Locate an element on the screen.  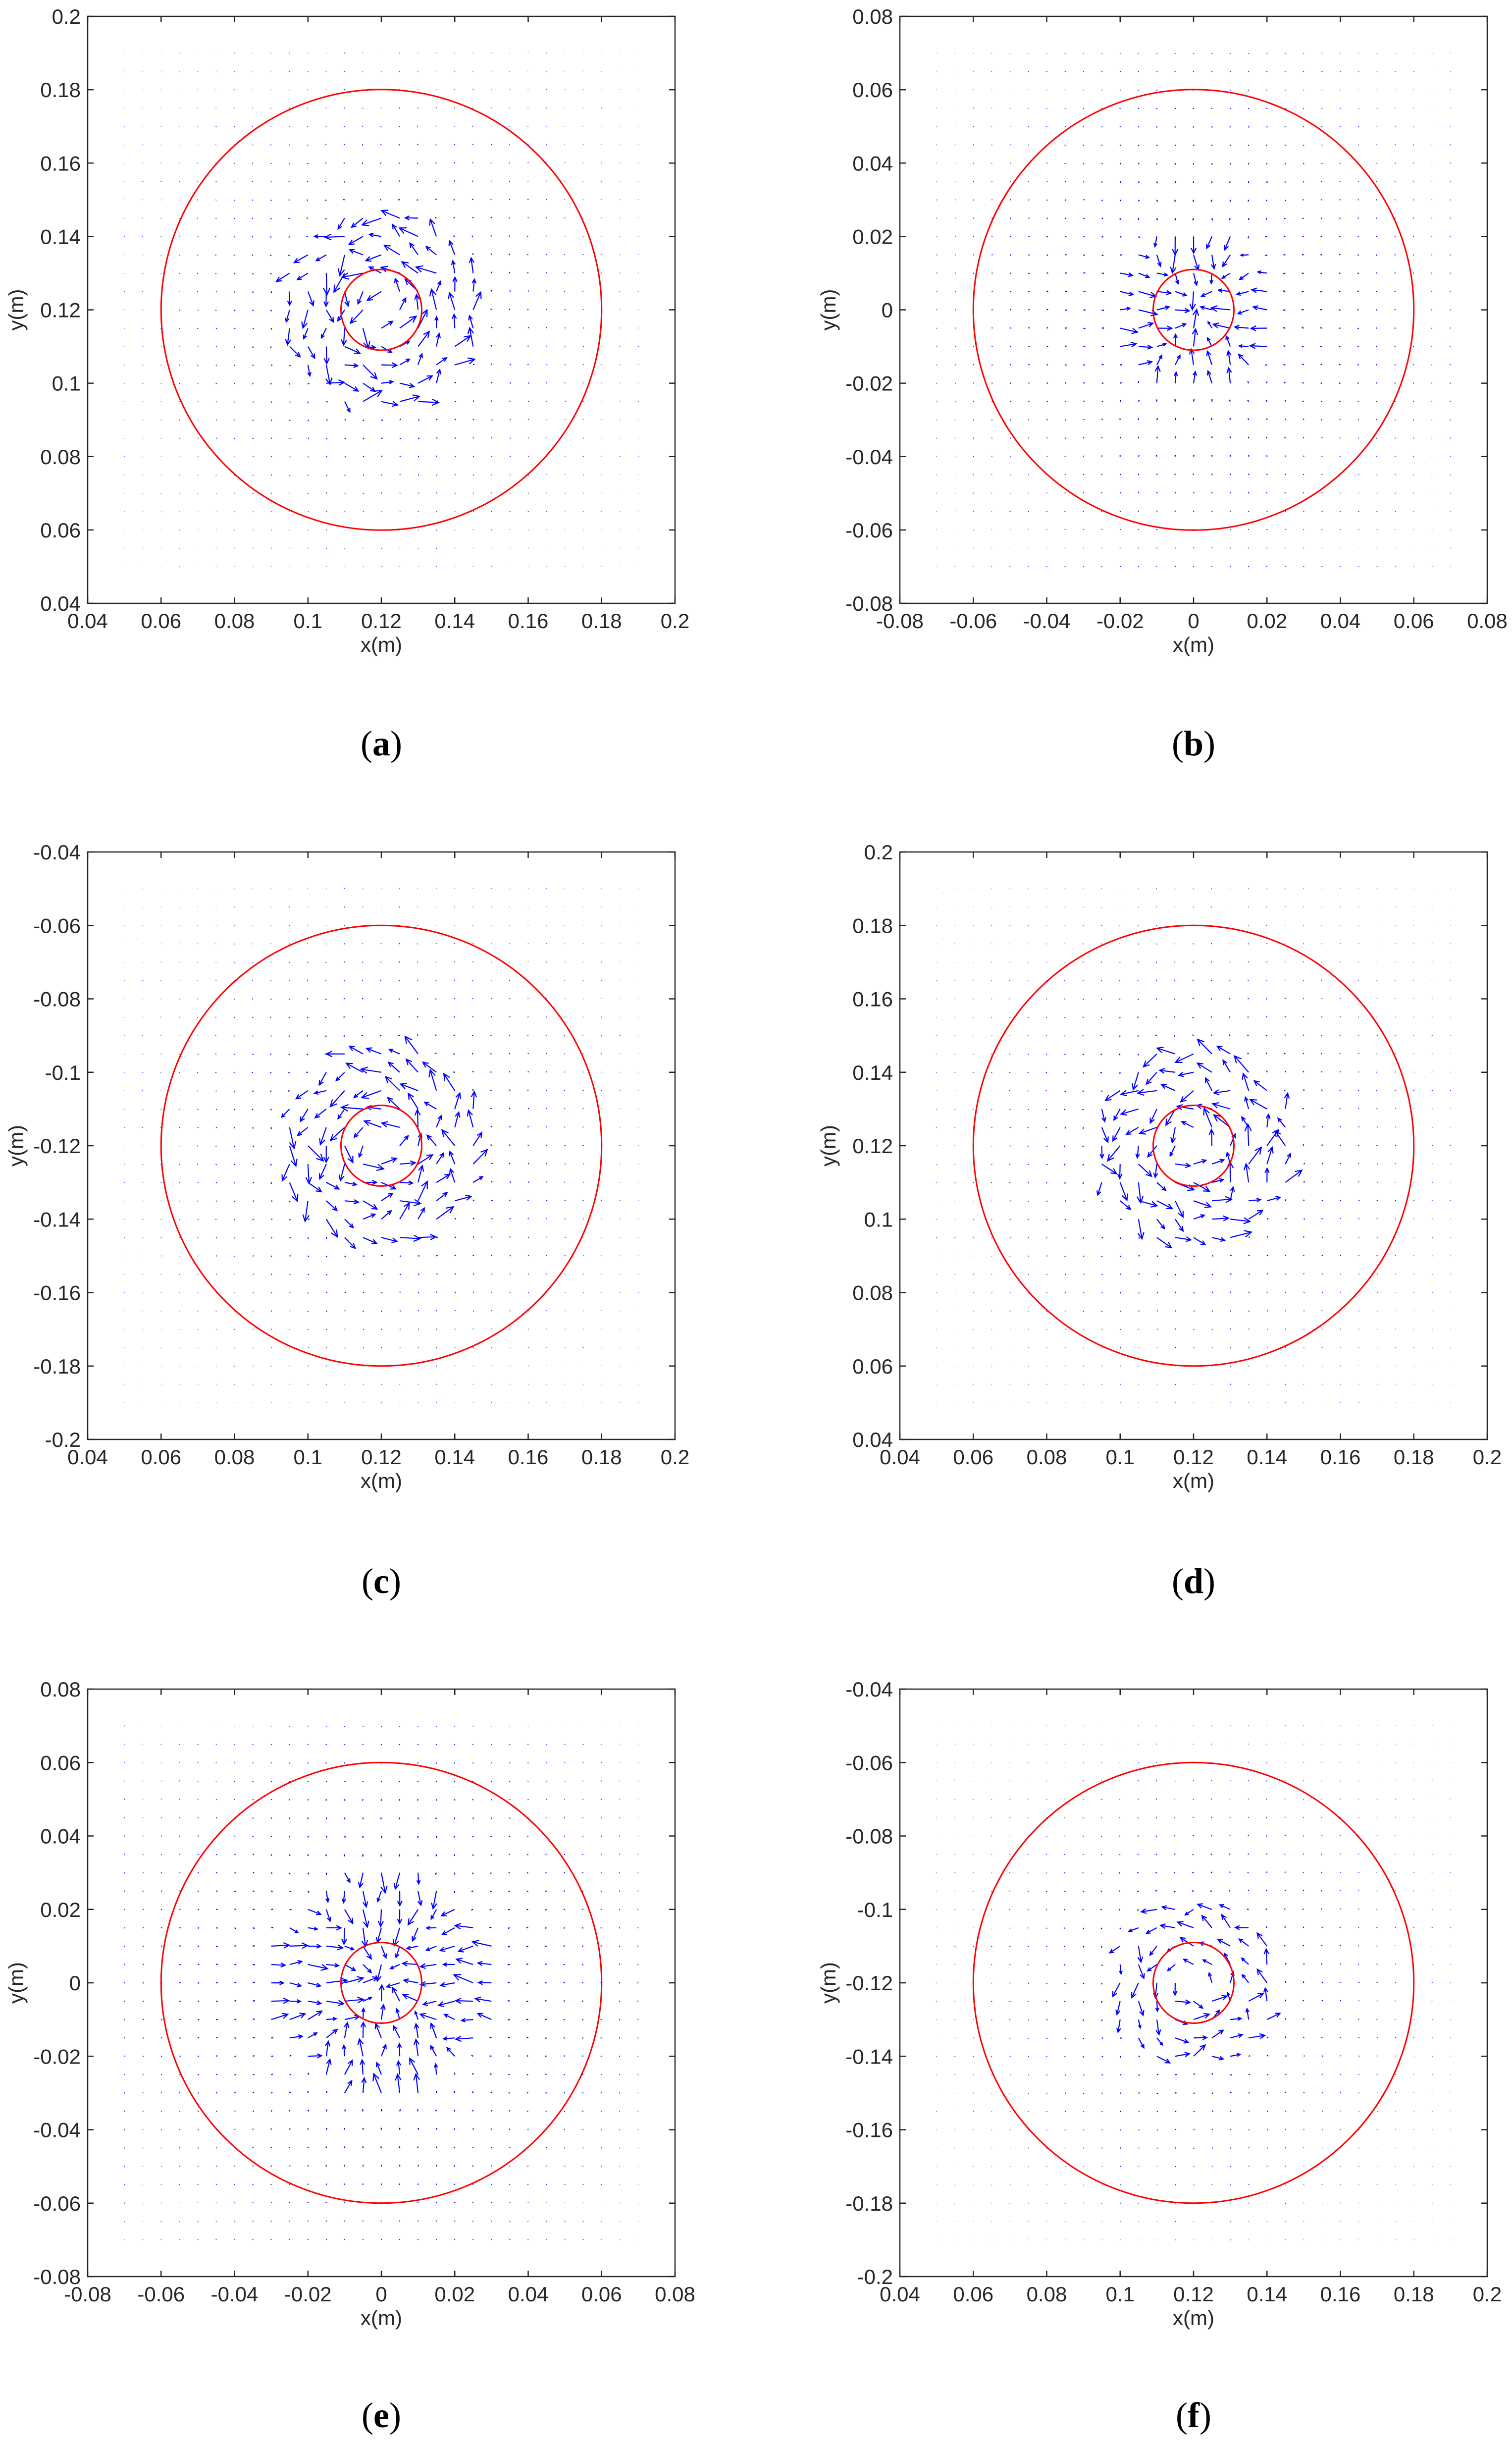
y-tick-label: -0.08 is located at coordinates (869, 603).